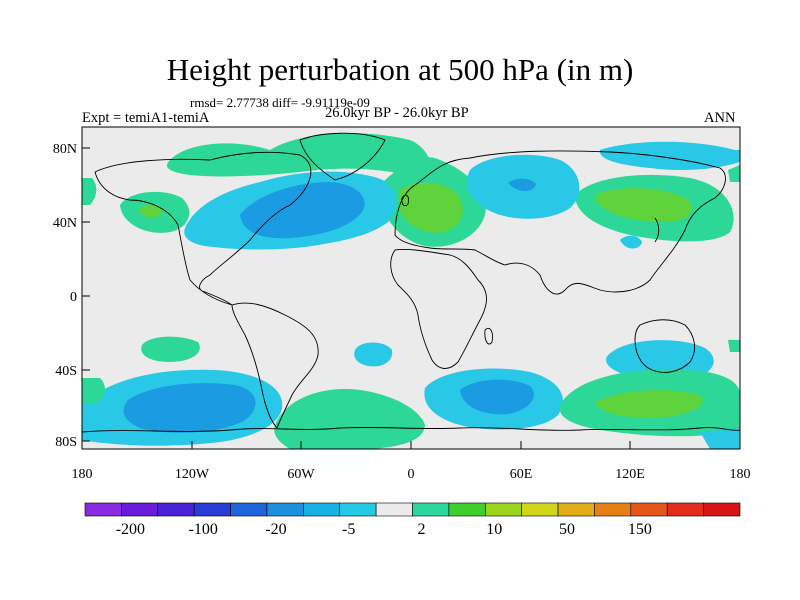 The width and height of the screenshot is (800, 600). Describe the element at coordinates (720, 118) in the screenshot. I see `season-label: ANN` at that location.